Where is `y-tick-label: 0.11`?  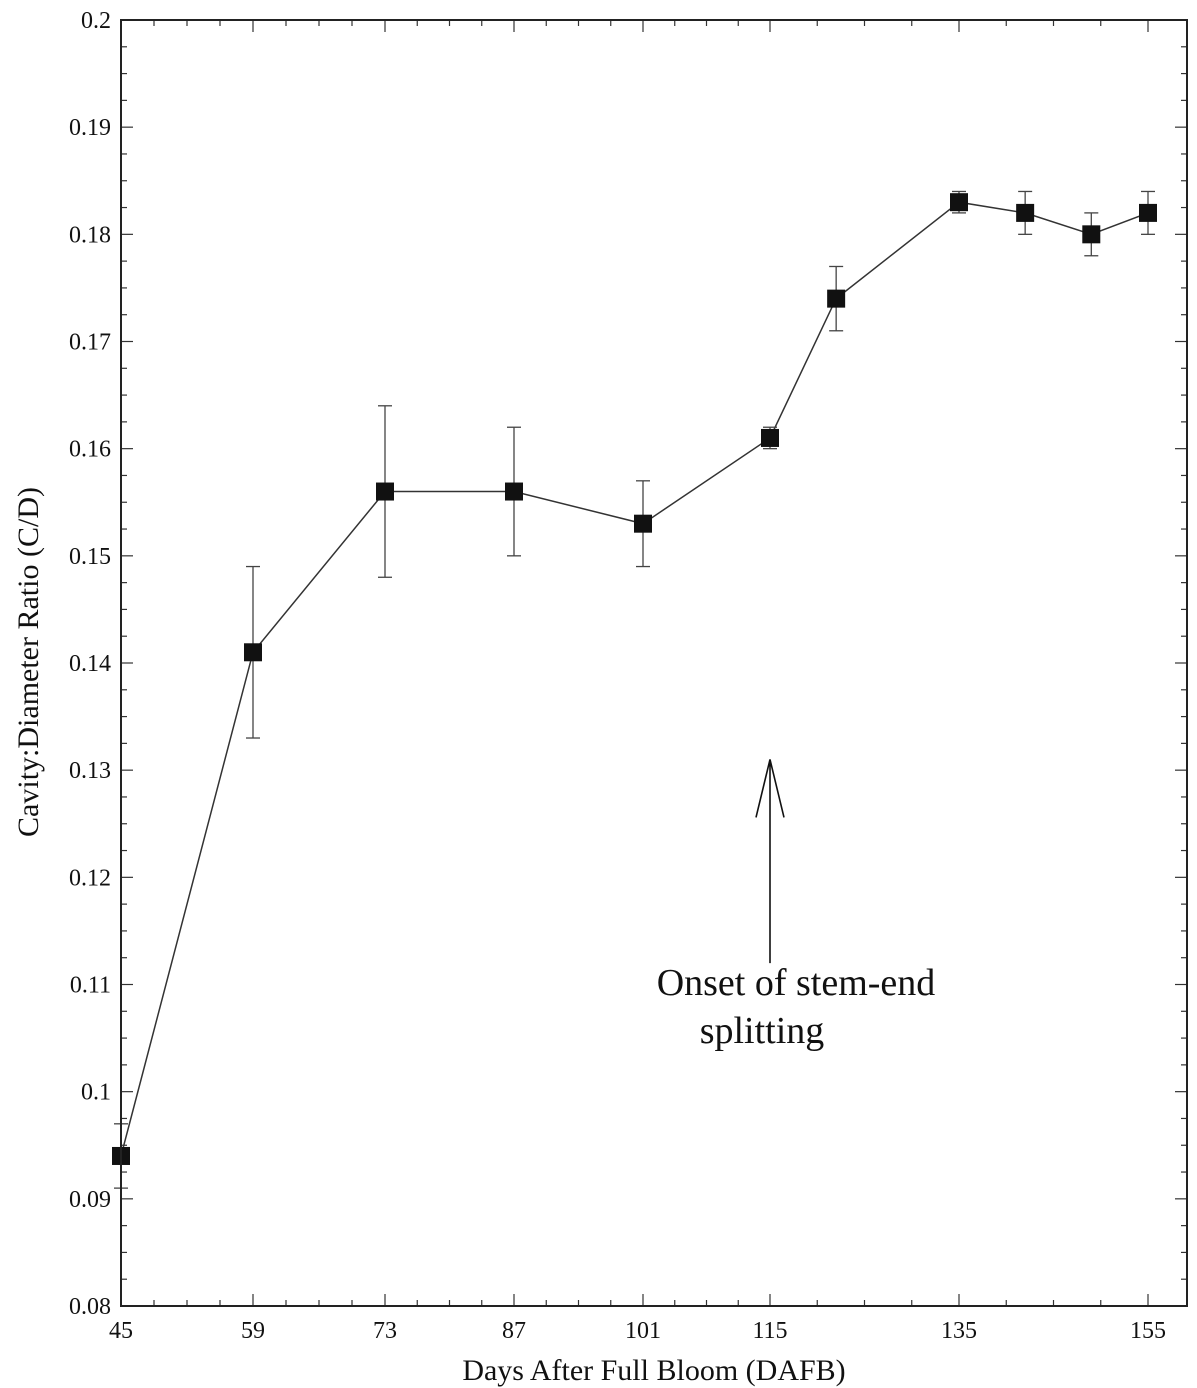 y-tick-label: 0.11 is located at coordinates (90, 986).